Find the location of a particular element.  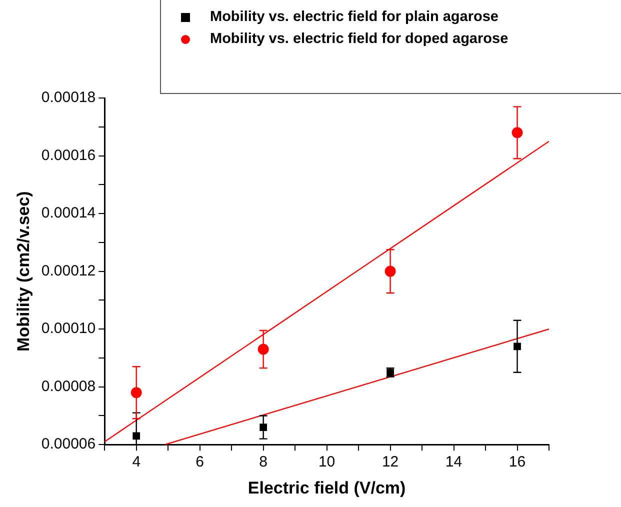

x-tick-label: 6 is located at coordinates (200, 462).